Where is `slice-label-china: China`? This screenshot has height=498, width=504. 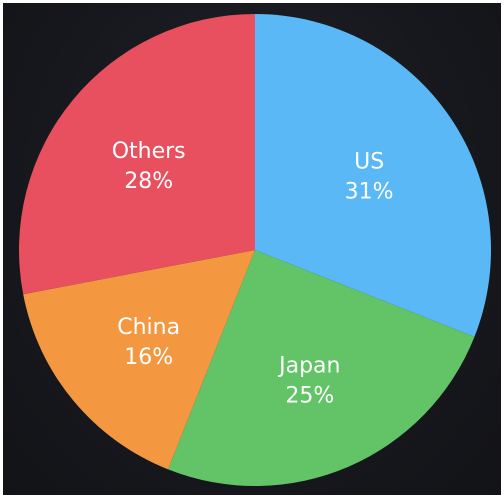 slice-label-china: China is located at coordinates (148, 327).